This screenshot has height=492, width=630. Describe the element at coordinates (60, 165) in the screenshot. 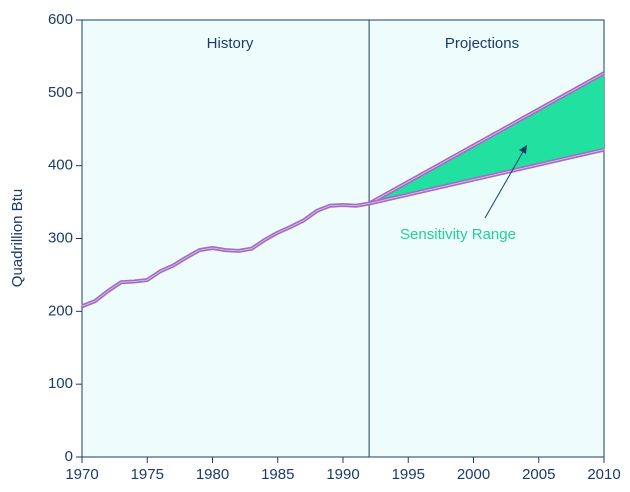

I see `y-tick-label: 400` at that location.